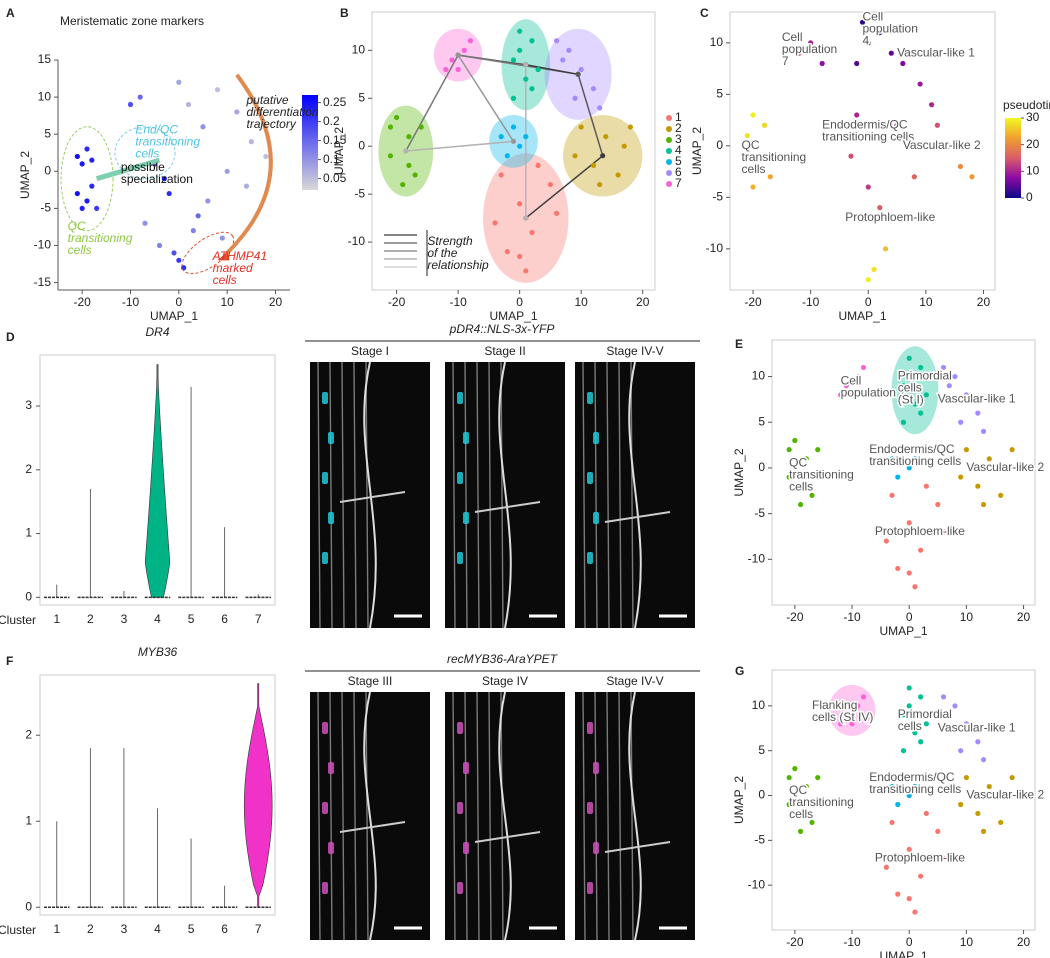 This screenshot has width=1050, height=958. Describe the element at coordinates (759, 840) in the screenshot. I see `y-tick-label: -5` at that location.